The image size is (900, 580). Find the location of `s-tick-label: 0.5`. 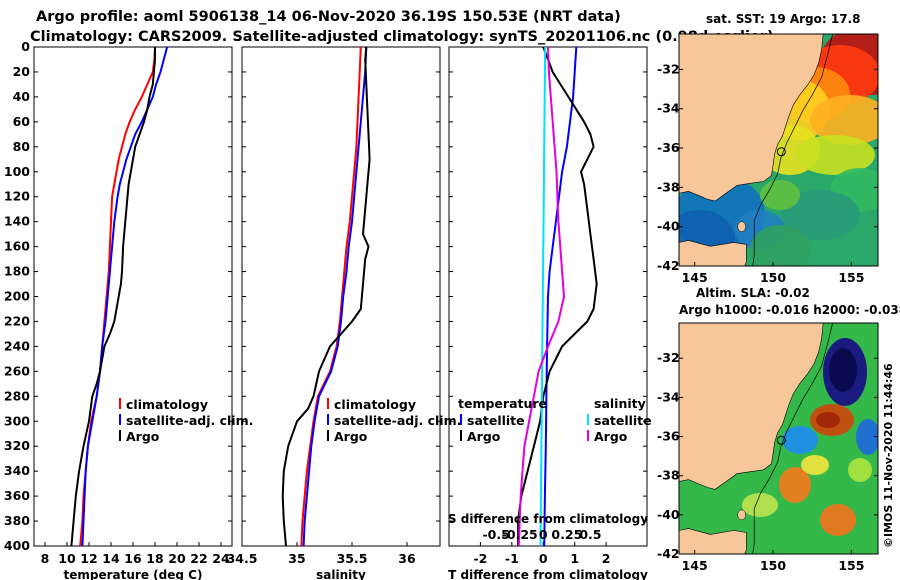

s-tick-label: 0.5 is located at coordinates (590, 534).